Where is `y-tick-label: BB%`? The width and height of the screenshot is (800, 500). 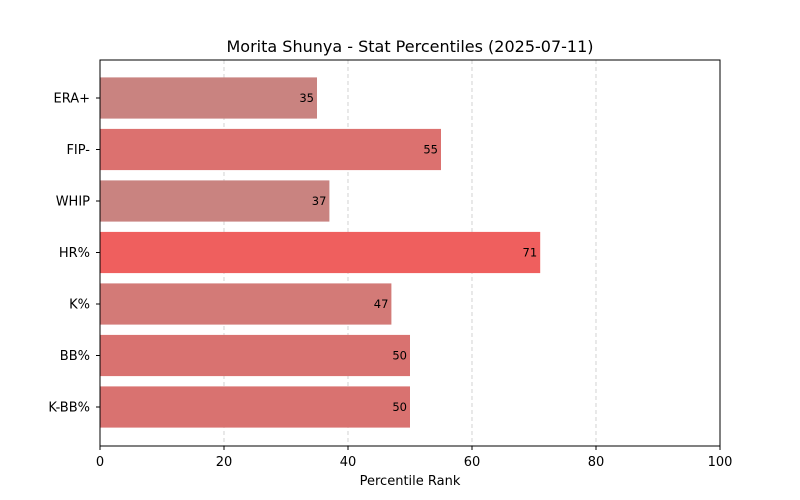
y-tick-label: BB% is located at coordinates (75, 356).